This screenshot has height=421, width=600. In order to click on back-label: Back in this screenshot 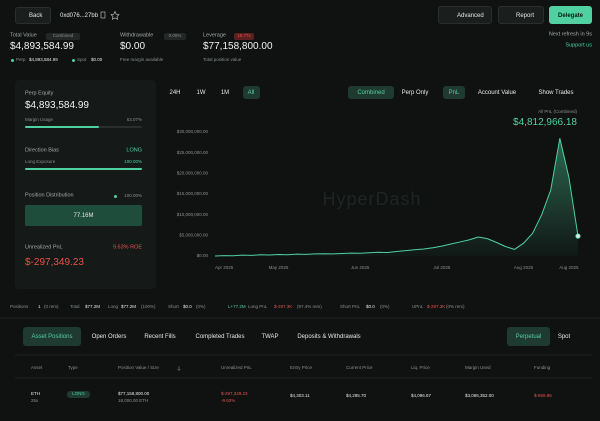, I will do `click(36, 15)`.